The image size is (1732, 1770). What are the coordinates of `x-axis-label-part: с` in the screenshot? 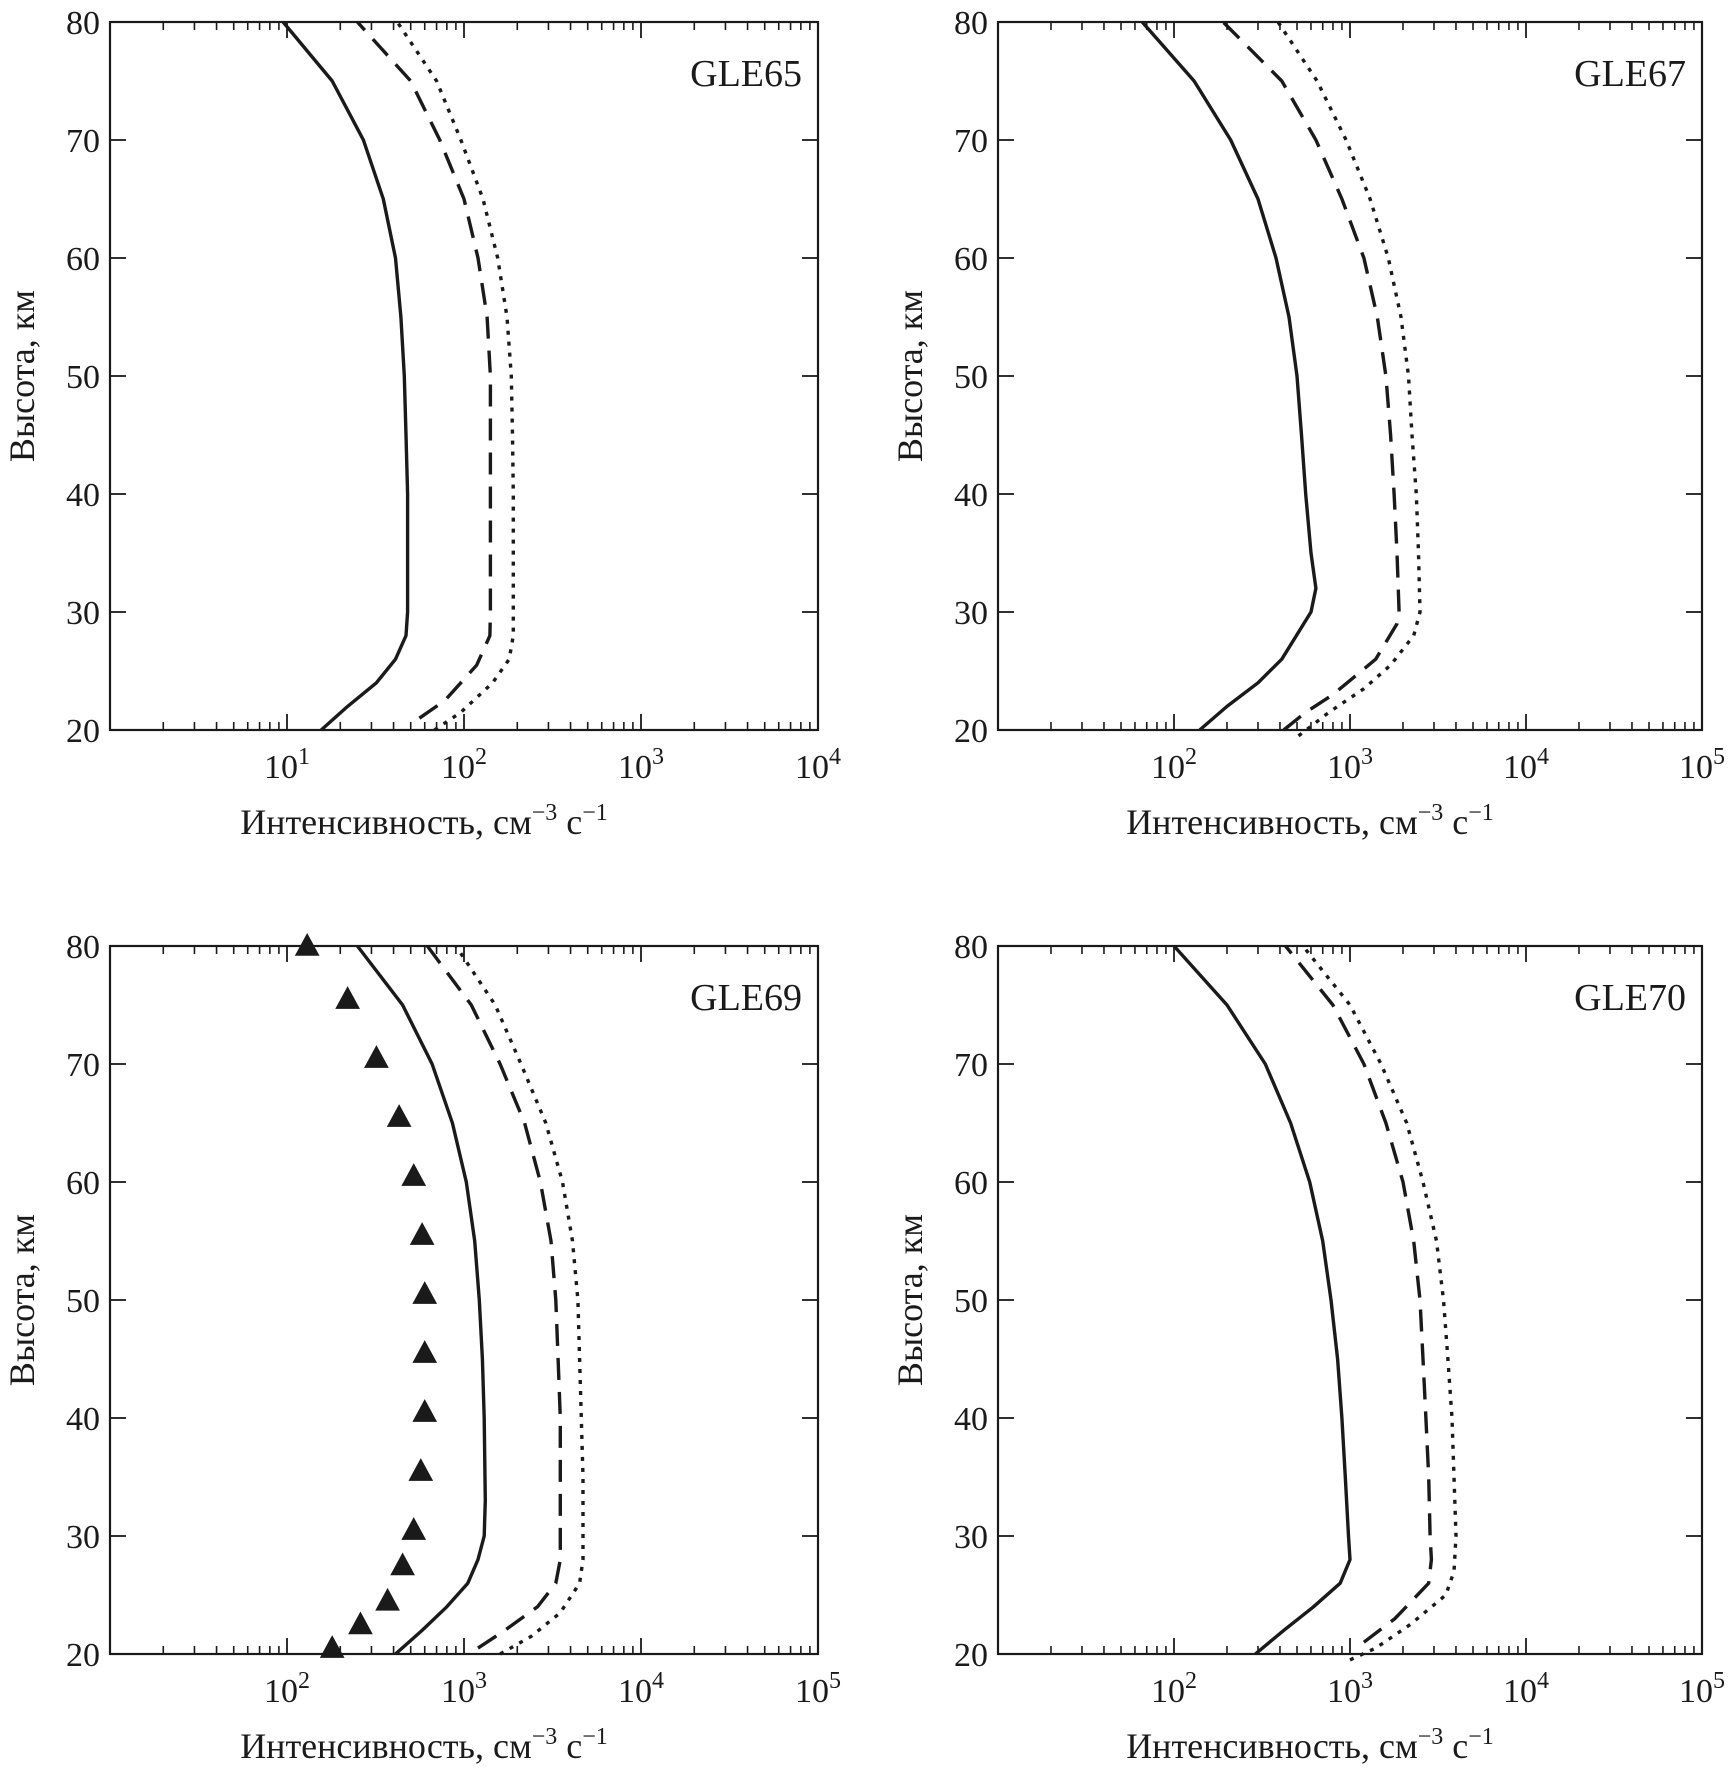 It's located at (1455, 1746).